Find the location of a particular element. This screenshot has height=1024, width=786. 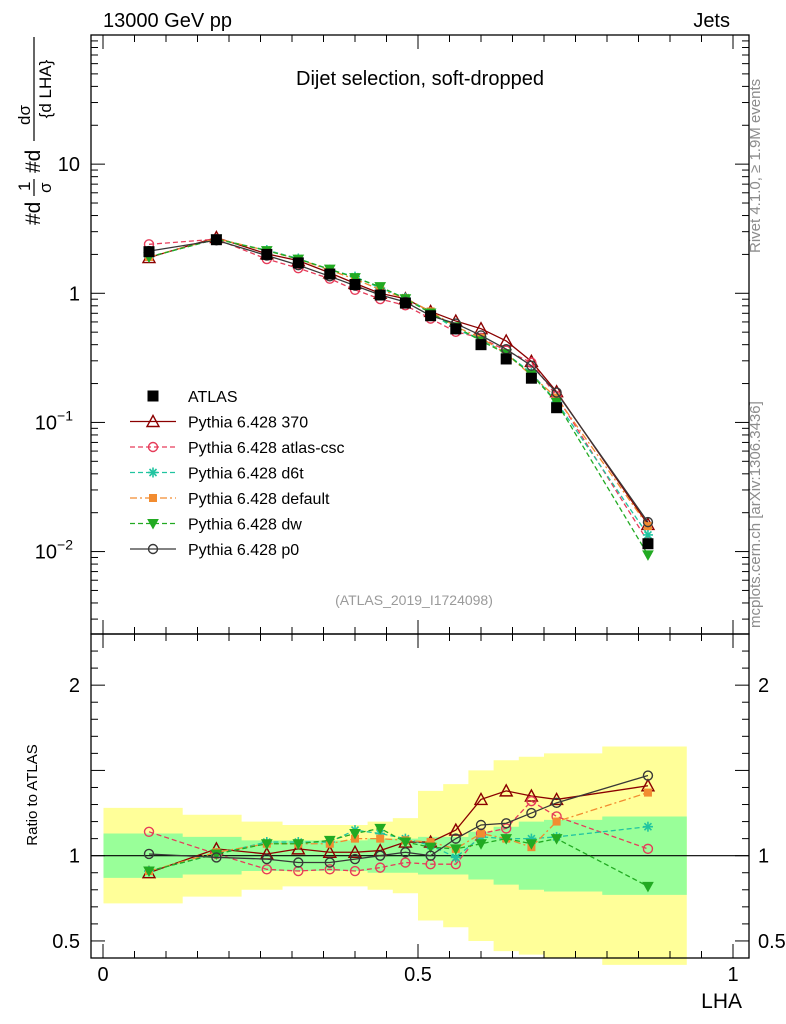

side-label-top: Rivet 4.1.0, ≥ 1.9M events is located at coordinates (755, 166).